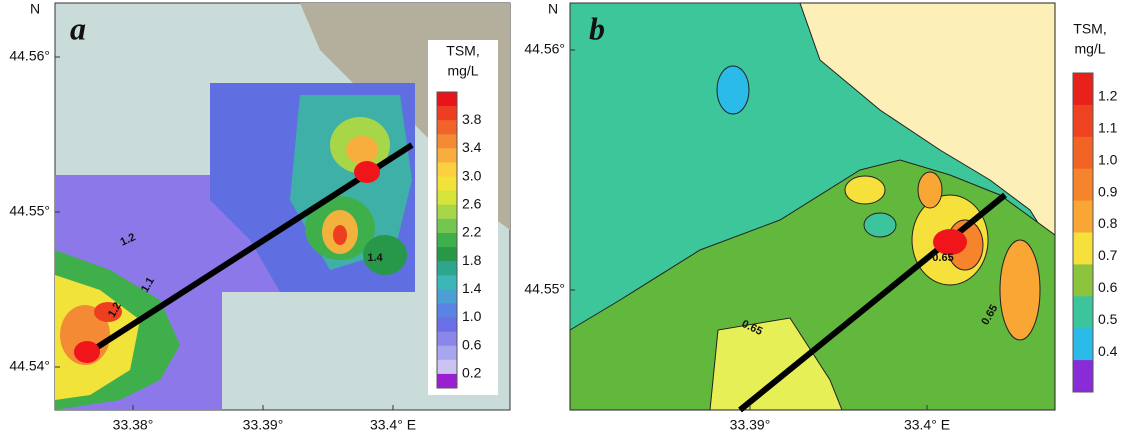  I want to click on contour-label: 1.2, so click(127, 239).